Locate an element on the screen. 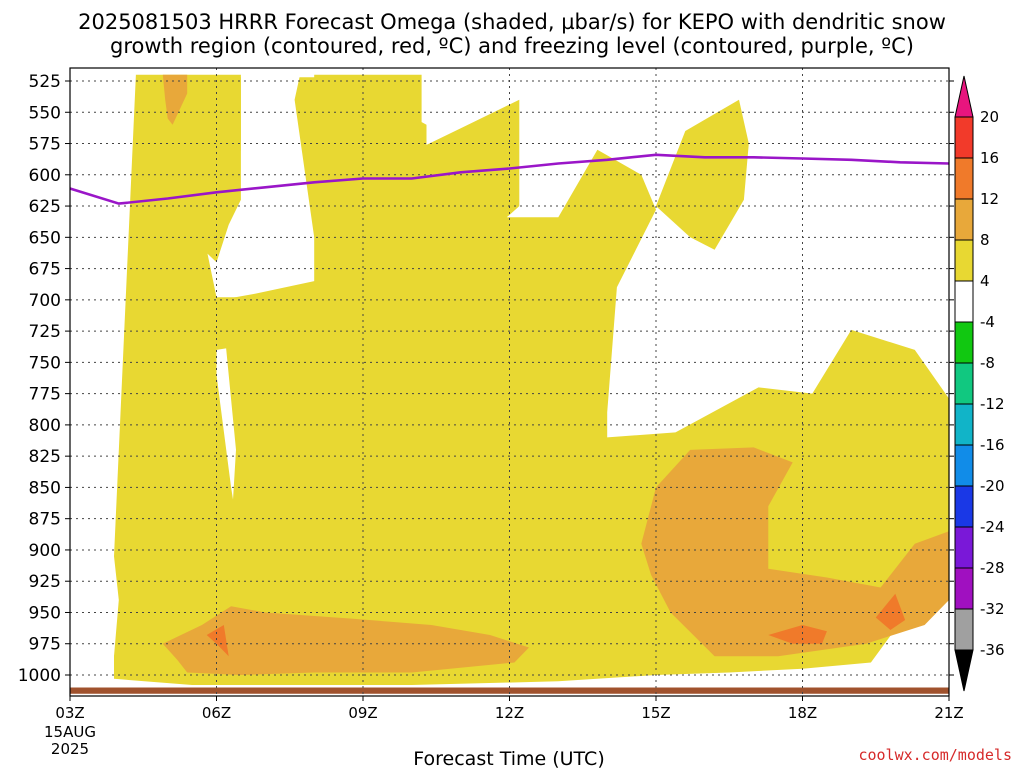  x-axis-title: Forecast Time (UTC) is located at coordinates (508, 758).